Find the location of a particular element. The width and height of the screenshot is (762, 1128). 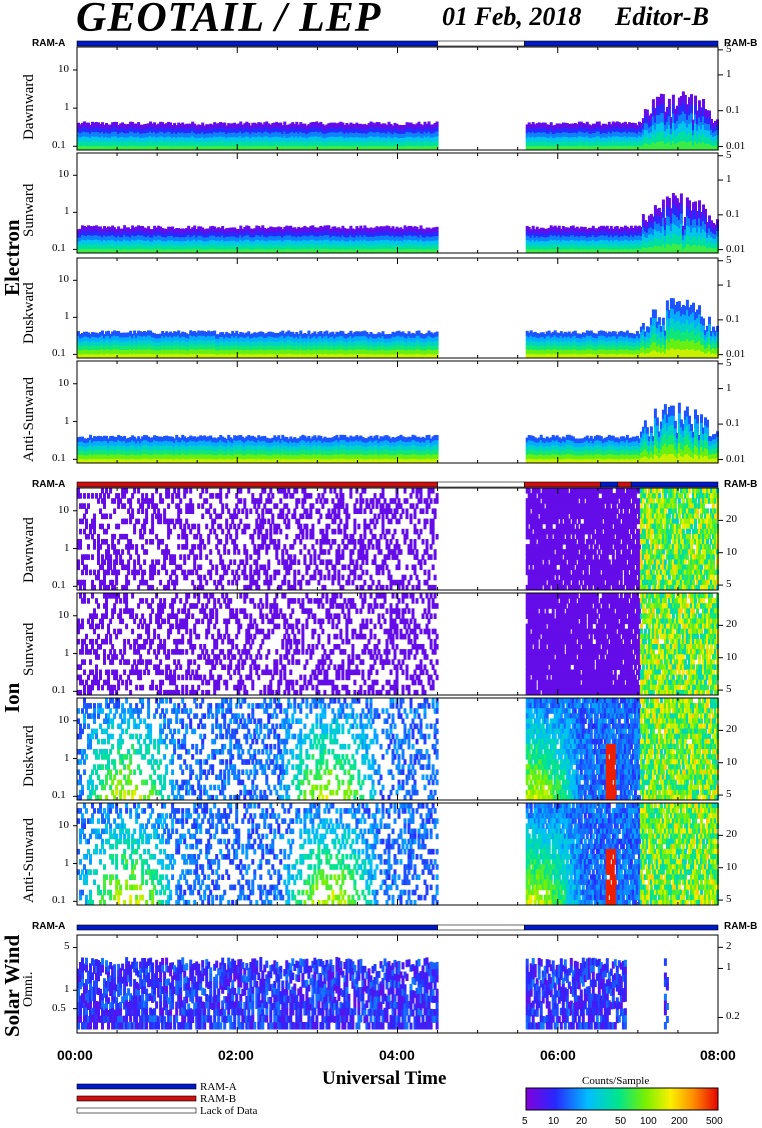

sw-ram-left-label: RAM-A is located at coordinates (48, 926).